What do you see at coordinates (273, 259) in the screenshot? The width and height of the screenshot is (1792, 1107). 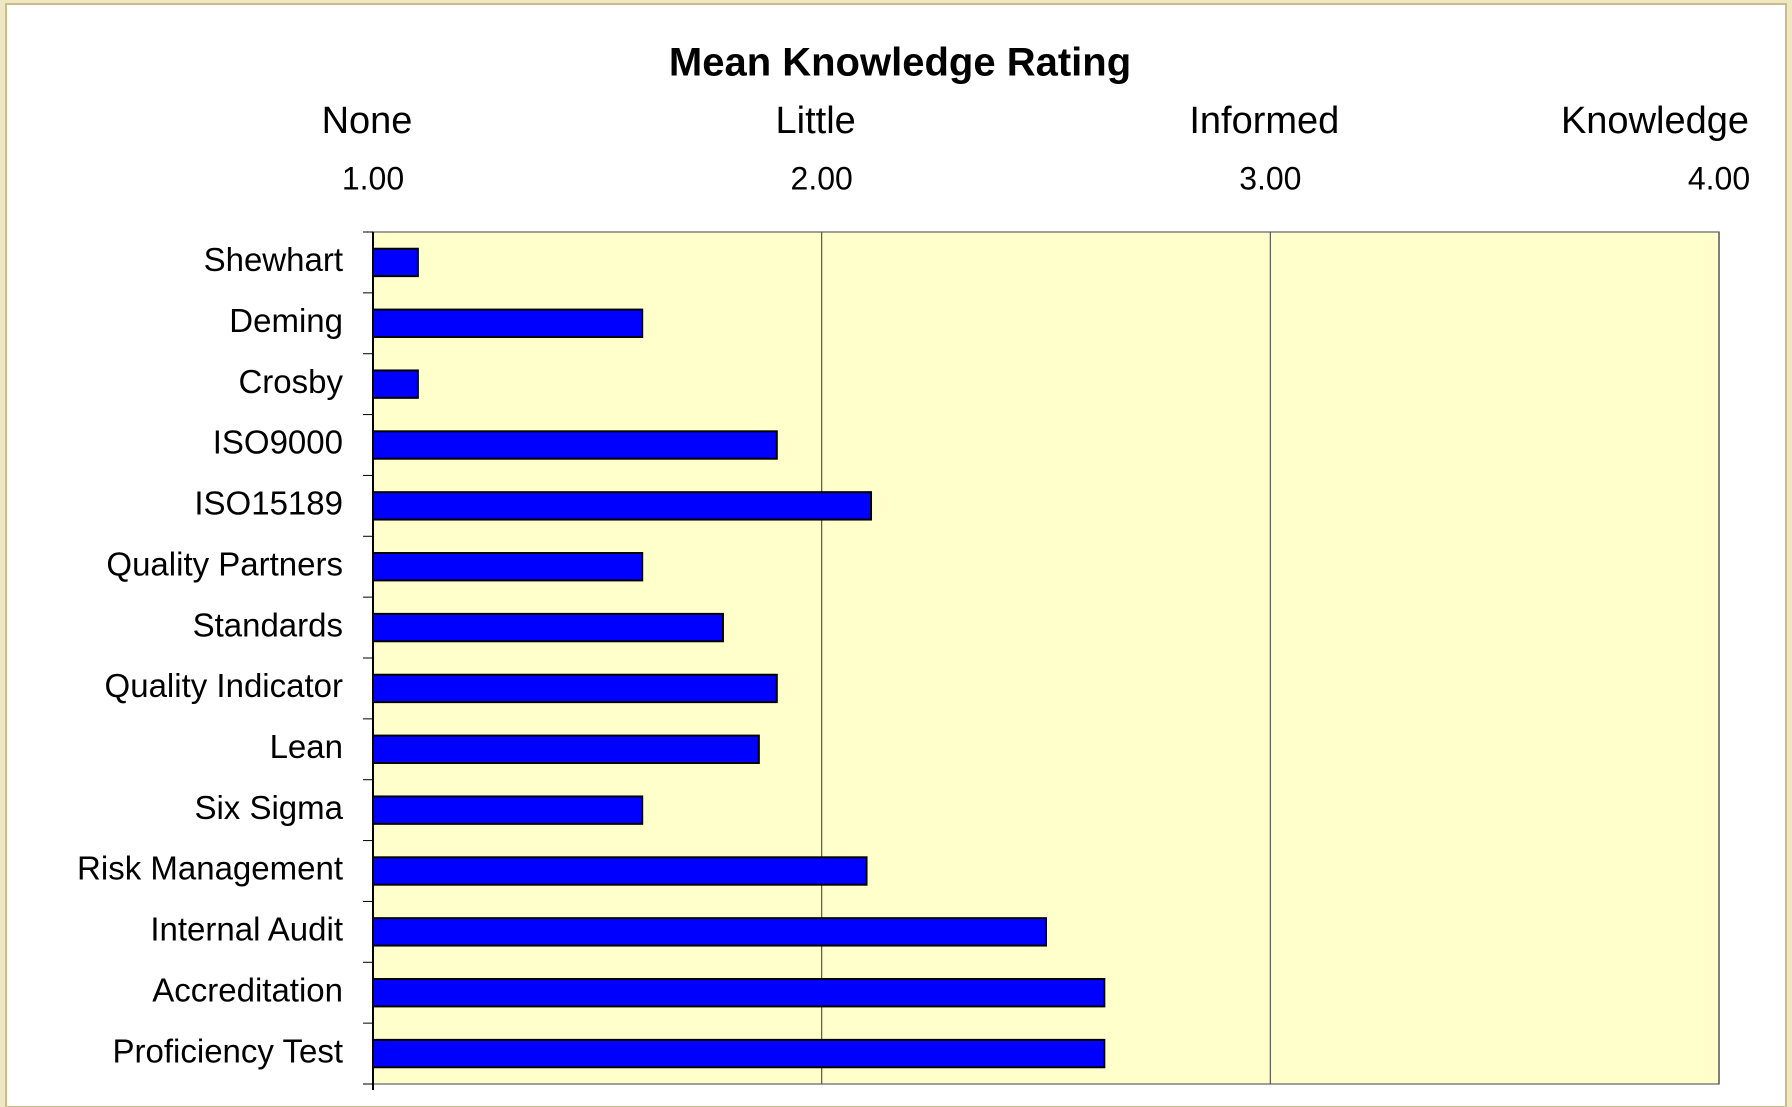 I see `y-tick-label: Shewhart` at bounding box center [273, 259].